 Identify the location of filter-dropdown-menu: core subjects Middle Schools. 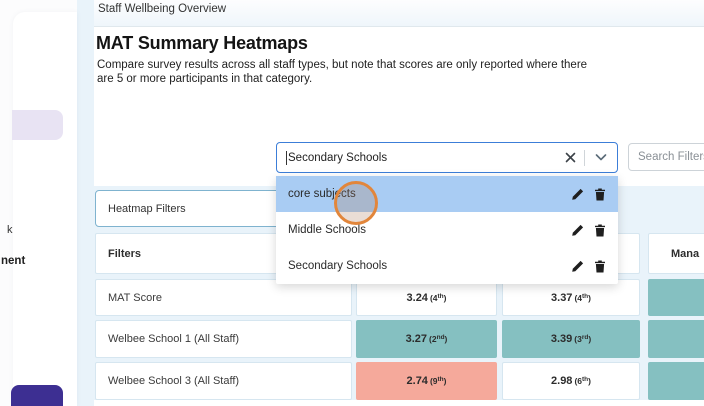
(447, 230).